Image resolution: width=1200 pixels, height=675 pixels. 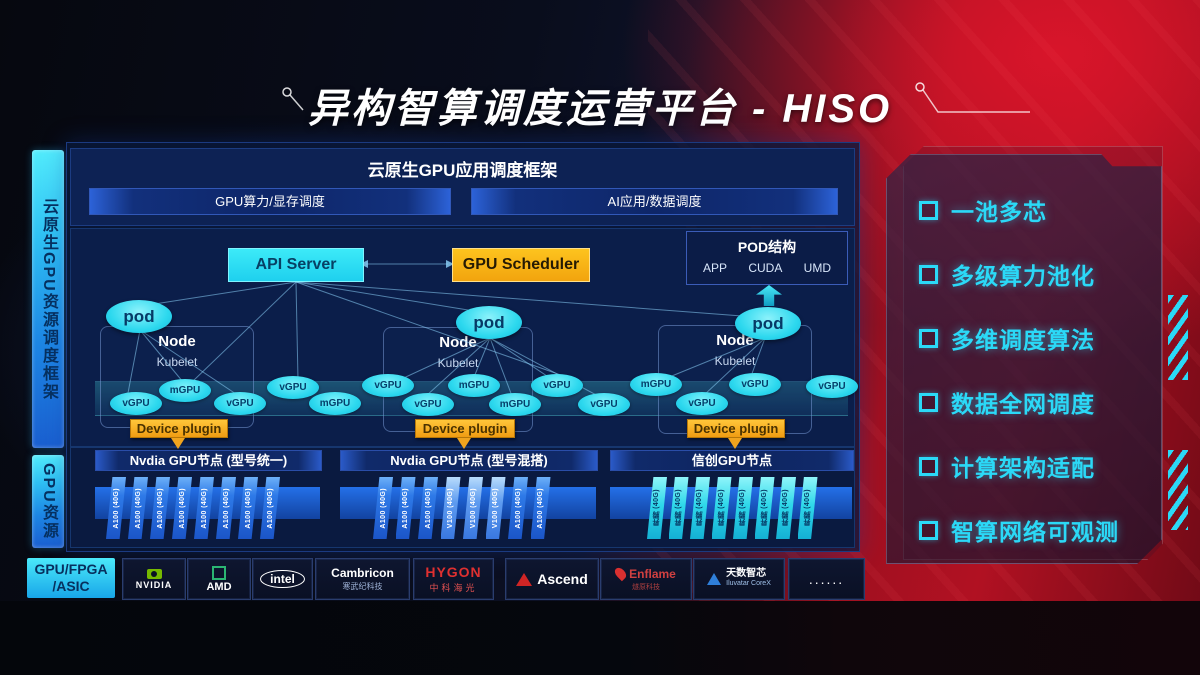 What do you see at coordinates (71, 586) in the screenshot?
I see `gpu-fpga-label-line2: /ASIC` at bounding box center [71, 586].